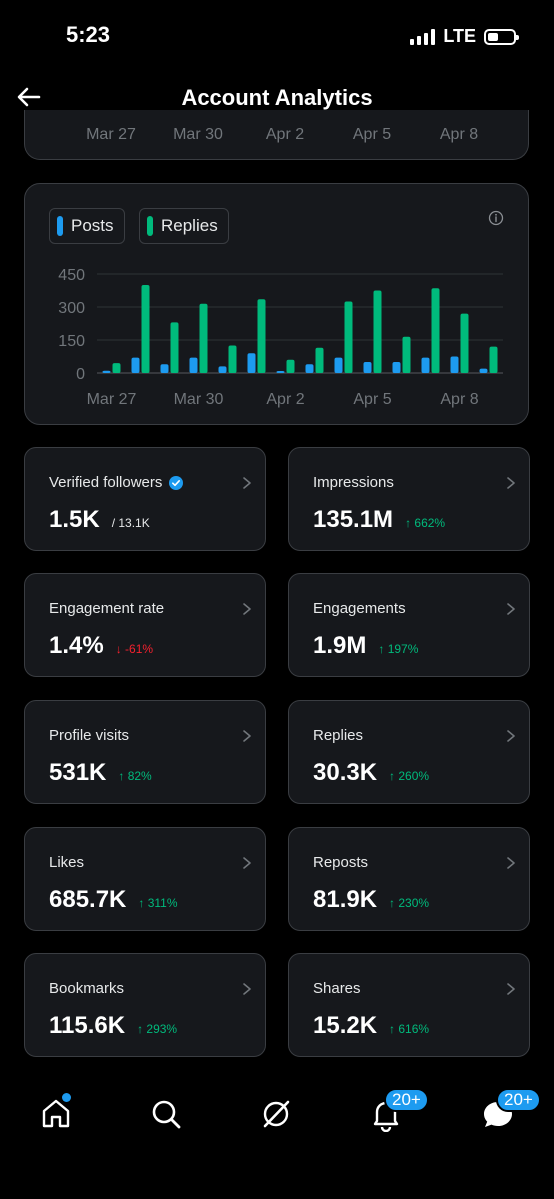  What do you see at coordinates (66, 862) in the screenshot?
I see `stat-title: Likes` at bounding box center [66, 862].